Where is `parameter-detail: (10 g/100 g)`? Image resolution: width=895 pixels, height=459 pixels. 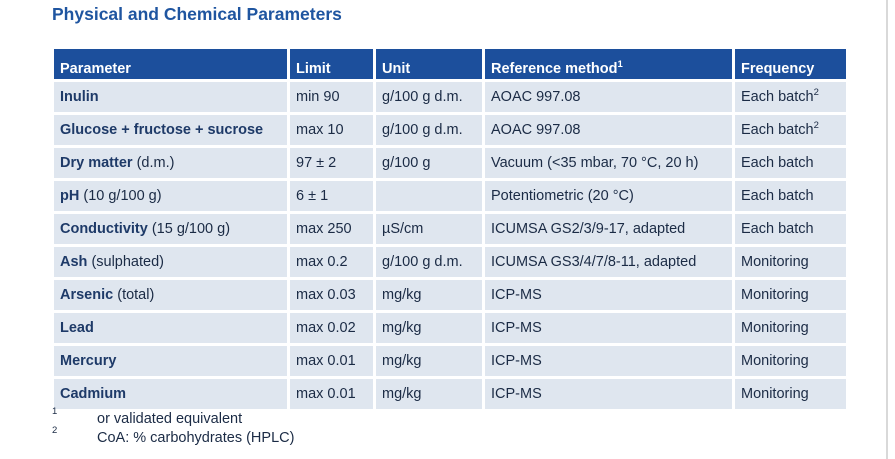 parameter-detail: (10 g/100 g) is located at coordinates (122, 196).